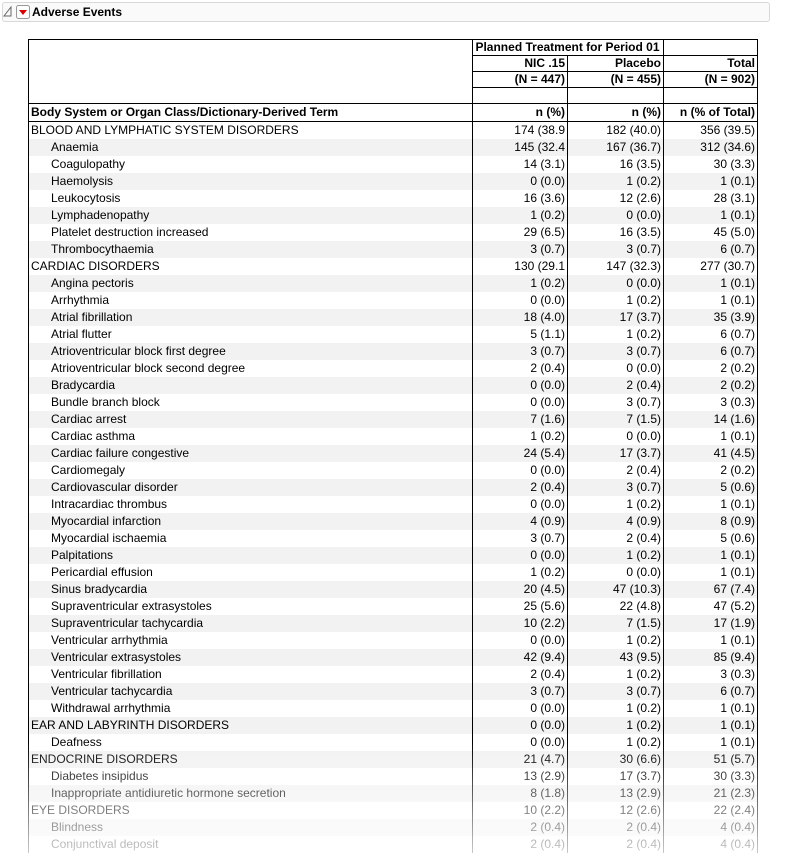 This screenshot has height=862, width=787. Describe the element at coordinates (636, 589) in the screenshot. I see `value-cell: 47 (10.3)` at that location.